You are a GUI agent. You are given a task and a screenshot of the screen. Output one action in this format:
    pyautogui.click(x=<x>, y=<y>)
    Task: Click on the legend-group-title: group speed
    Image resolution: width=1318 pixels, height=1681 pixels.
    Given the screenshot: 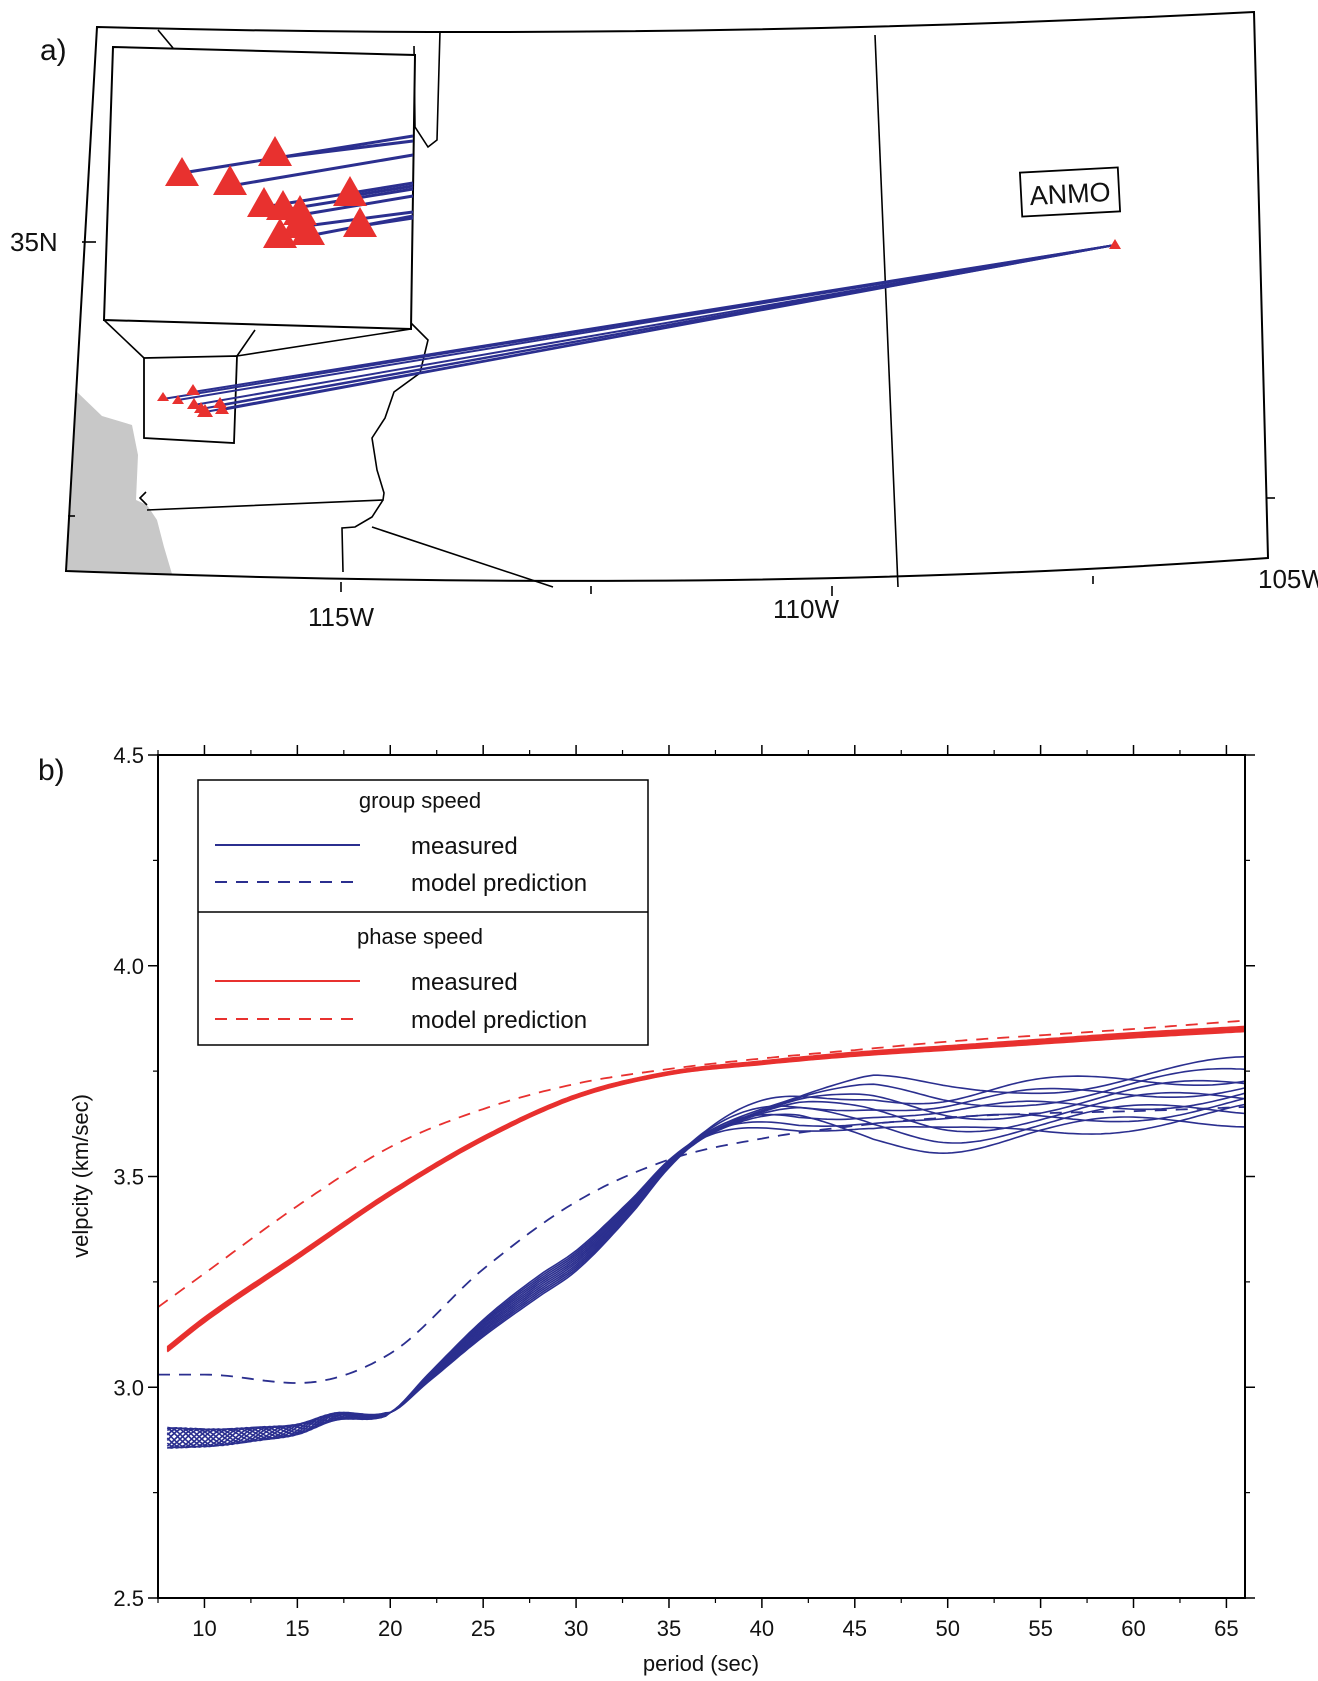 What is the action you would take?
    pyautogui.click(x=420, y=800)
    